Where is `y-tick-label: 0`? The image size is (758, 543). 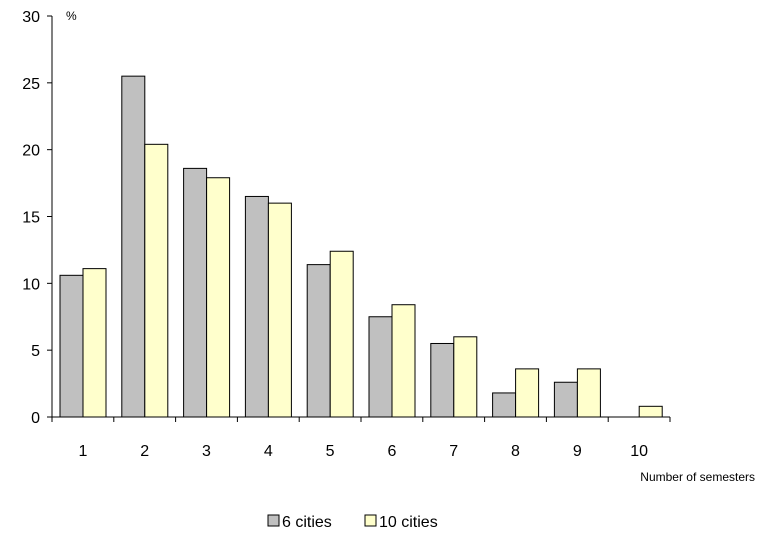 y-tick-label: 0 is located at coordinates (35, 418).